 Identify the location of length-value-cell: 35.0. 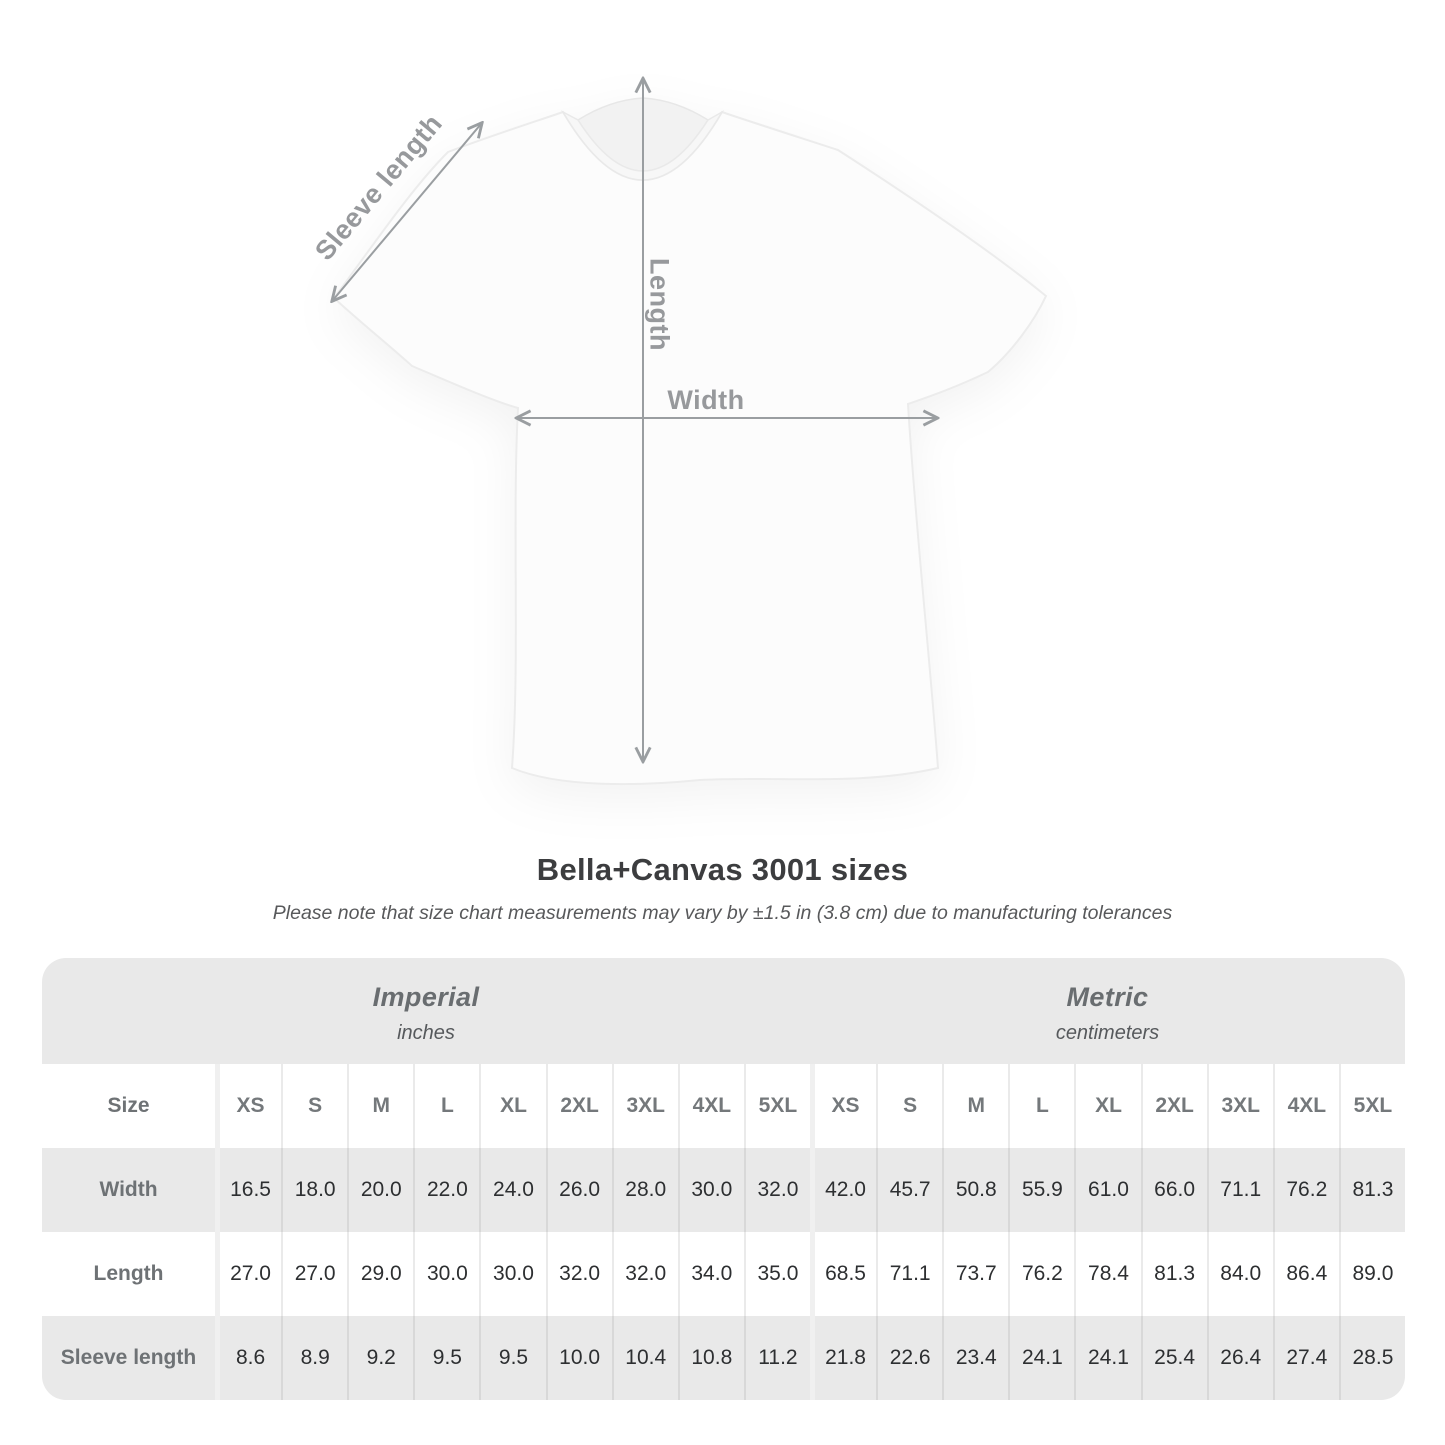
(776, 1274).